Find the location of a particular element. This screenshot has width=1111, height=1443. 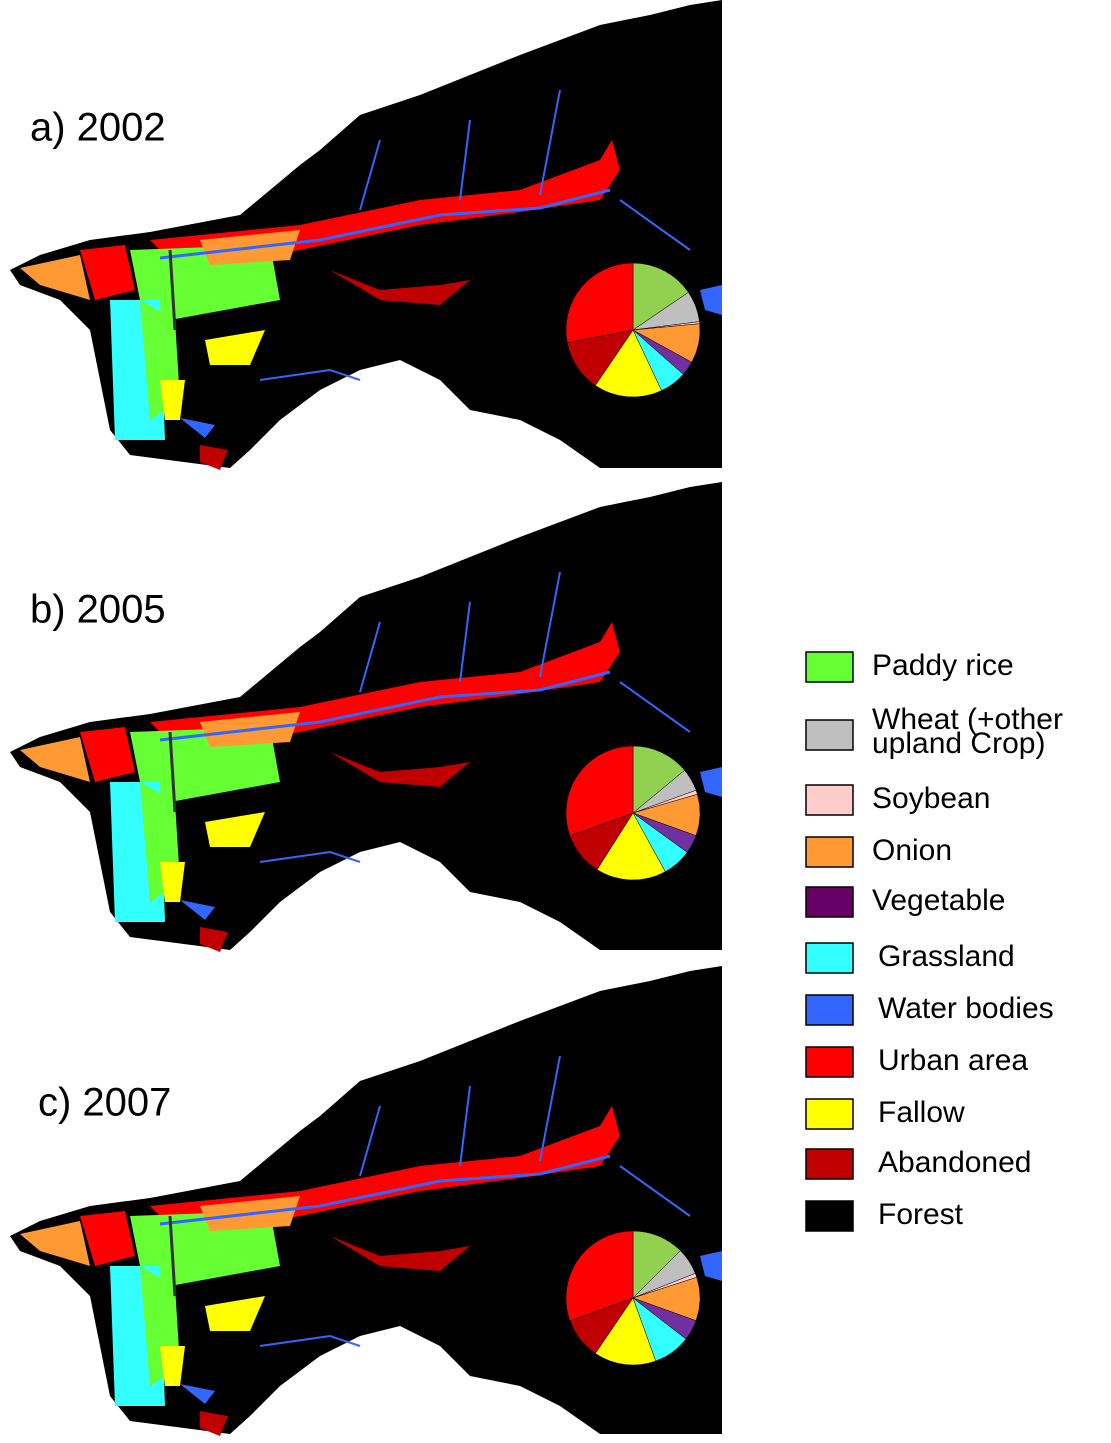

legend-label: Forest is located at coordinates (921, 1214).